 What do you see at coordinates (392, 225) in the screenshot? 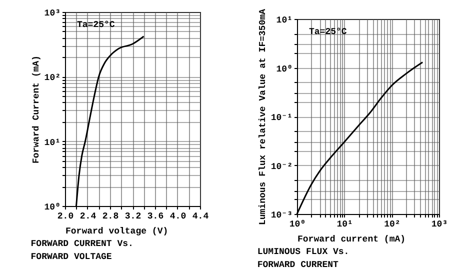
I see `x-tick-label: 10²` at bounding box center [392, 225].